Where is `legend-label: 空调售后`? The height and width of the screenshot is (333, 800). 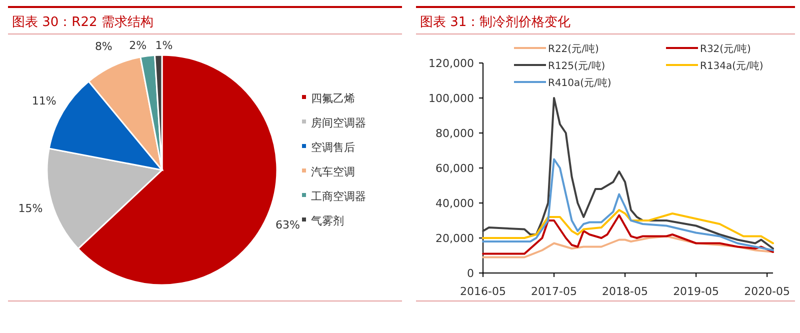
legend-label: 空调售后 is located at coordinates (333, 147).